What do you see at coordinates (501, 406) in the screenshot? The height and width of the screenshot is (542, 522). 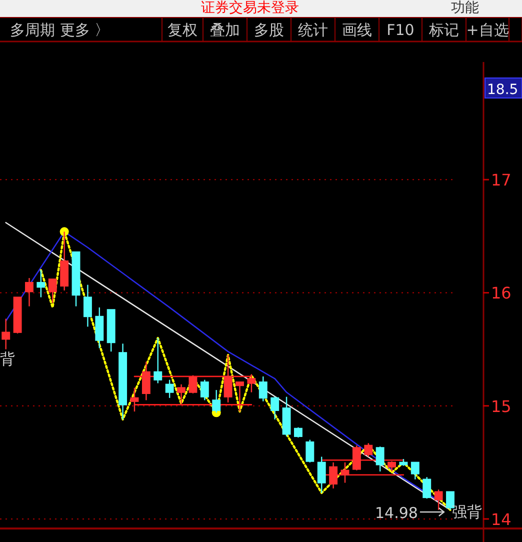 I see `y-tick-label: 15` at bounding box center [501, 406].